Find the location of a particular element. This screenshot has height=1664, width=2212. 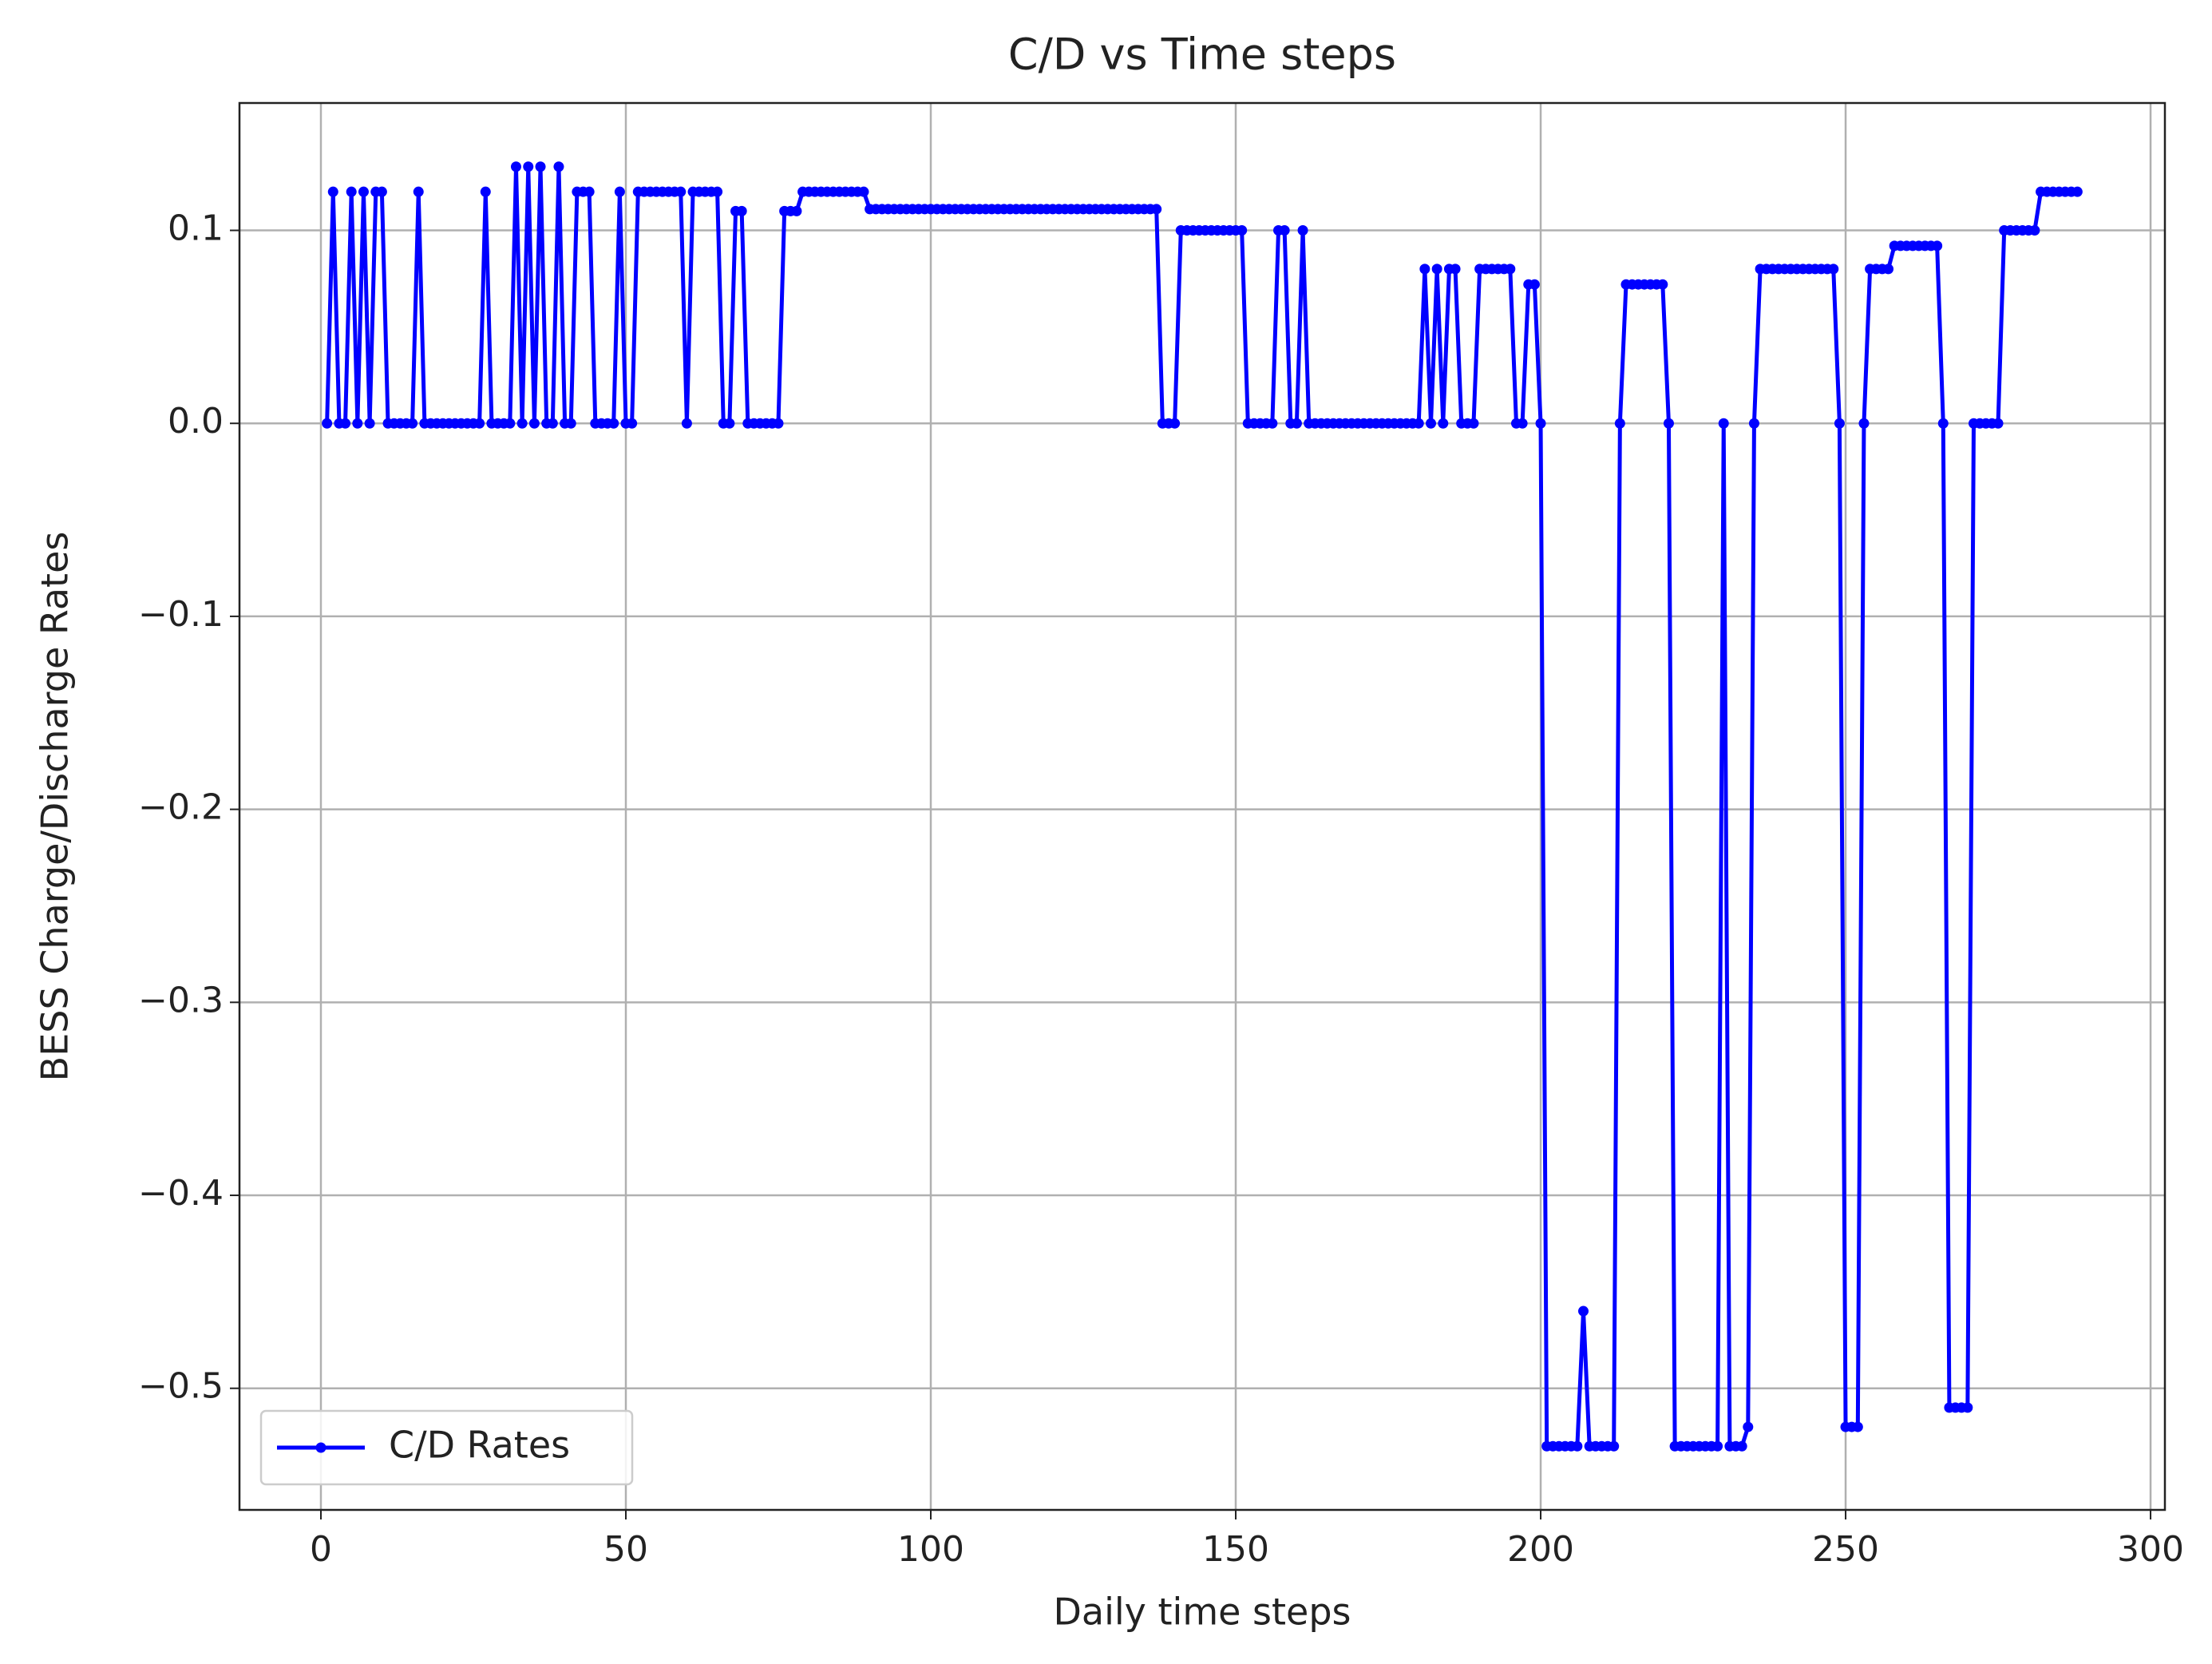

y-tick-label: 0.1 is located at coordinates (196, 228).